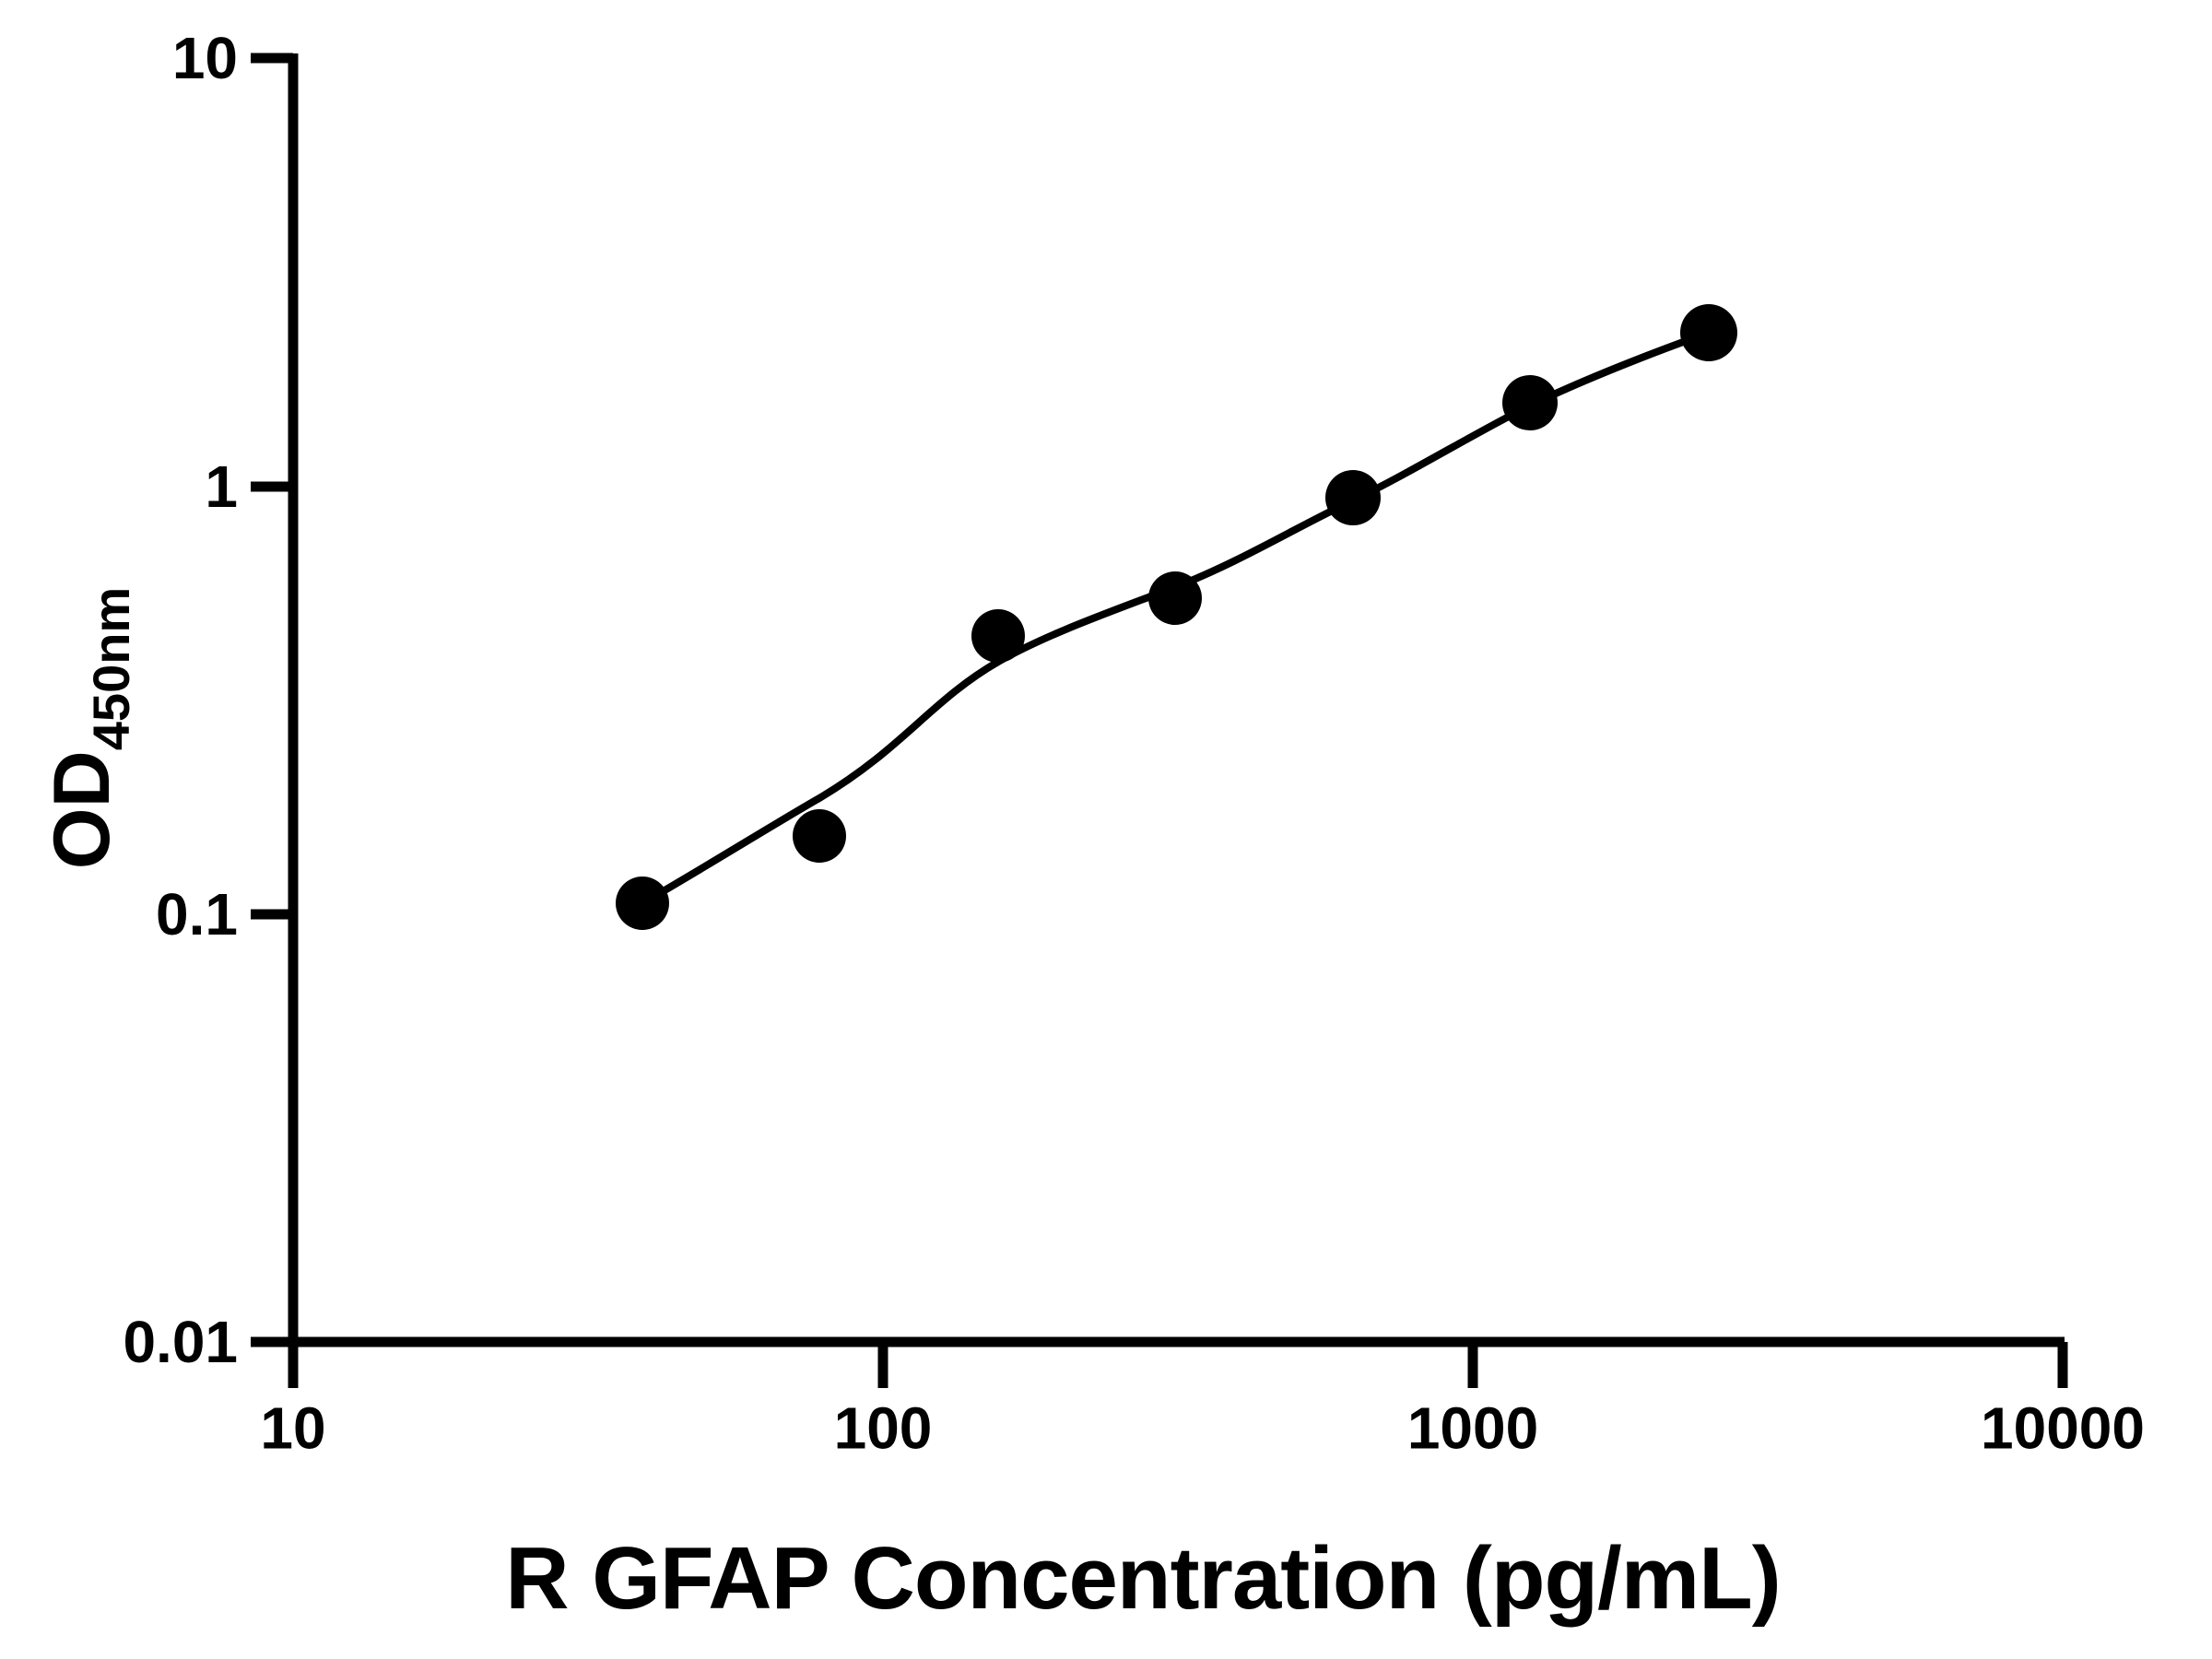 The image size is (2212, 1659). Describe the element at coordinates (292, 1427) in the screenshot. I see `x-tick-label-10: 10` at that location.